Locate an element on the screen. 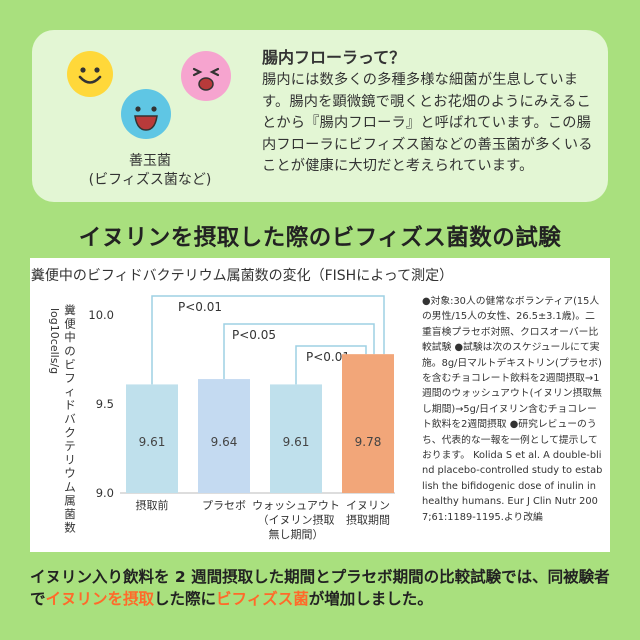 The width and height of the screenshot is (640, 640). info-title: 腸内フローラって？ is located at coordinates (334, 57).